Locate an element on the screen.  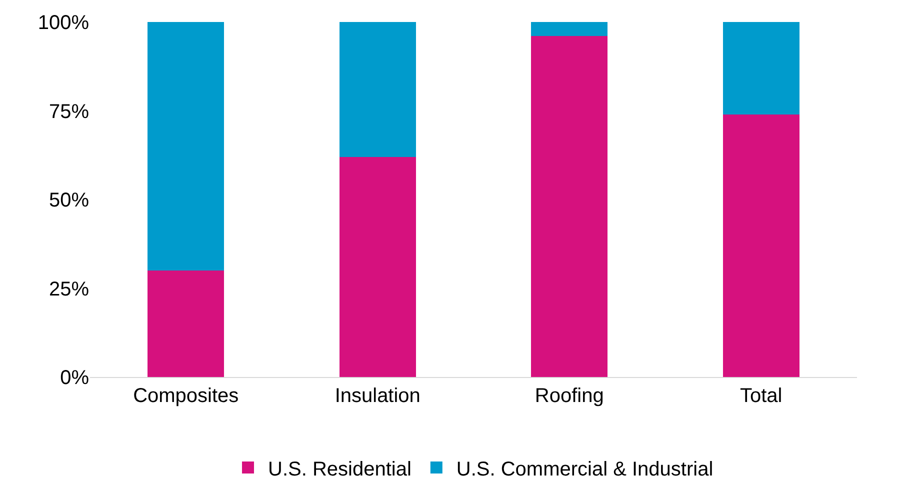
x-tick-label: Total is located at coordinates (761, 396).